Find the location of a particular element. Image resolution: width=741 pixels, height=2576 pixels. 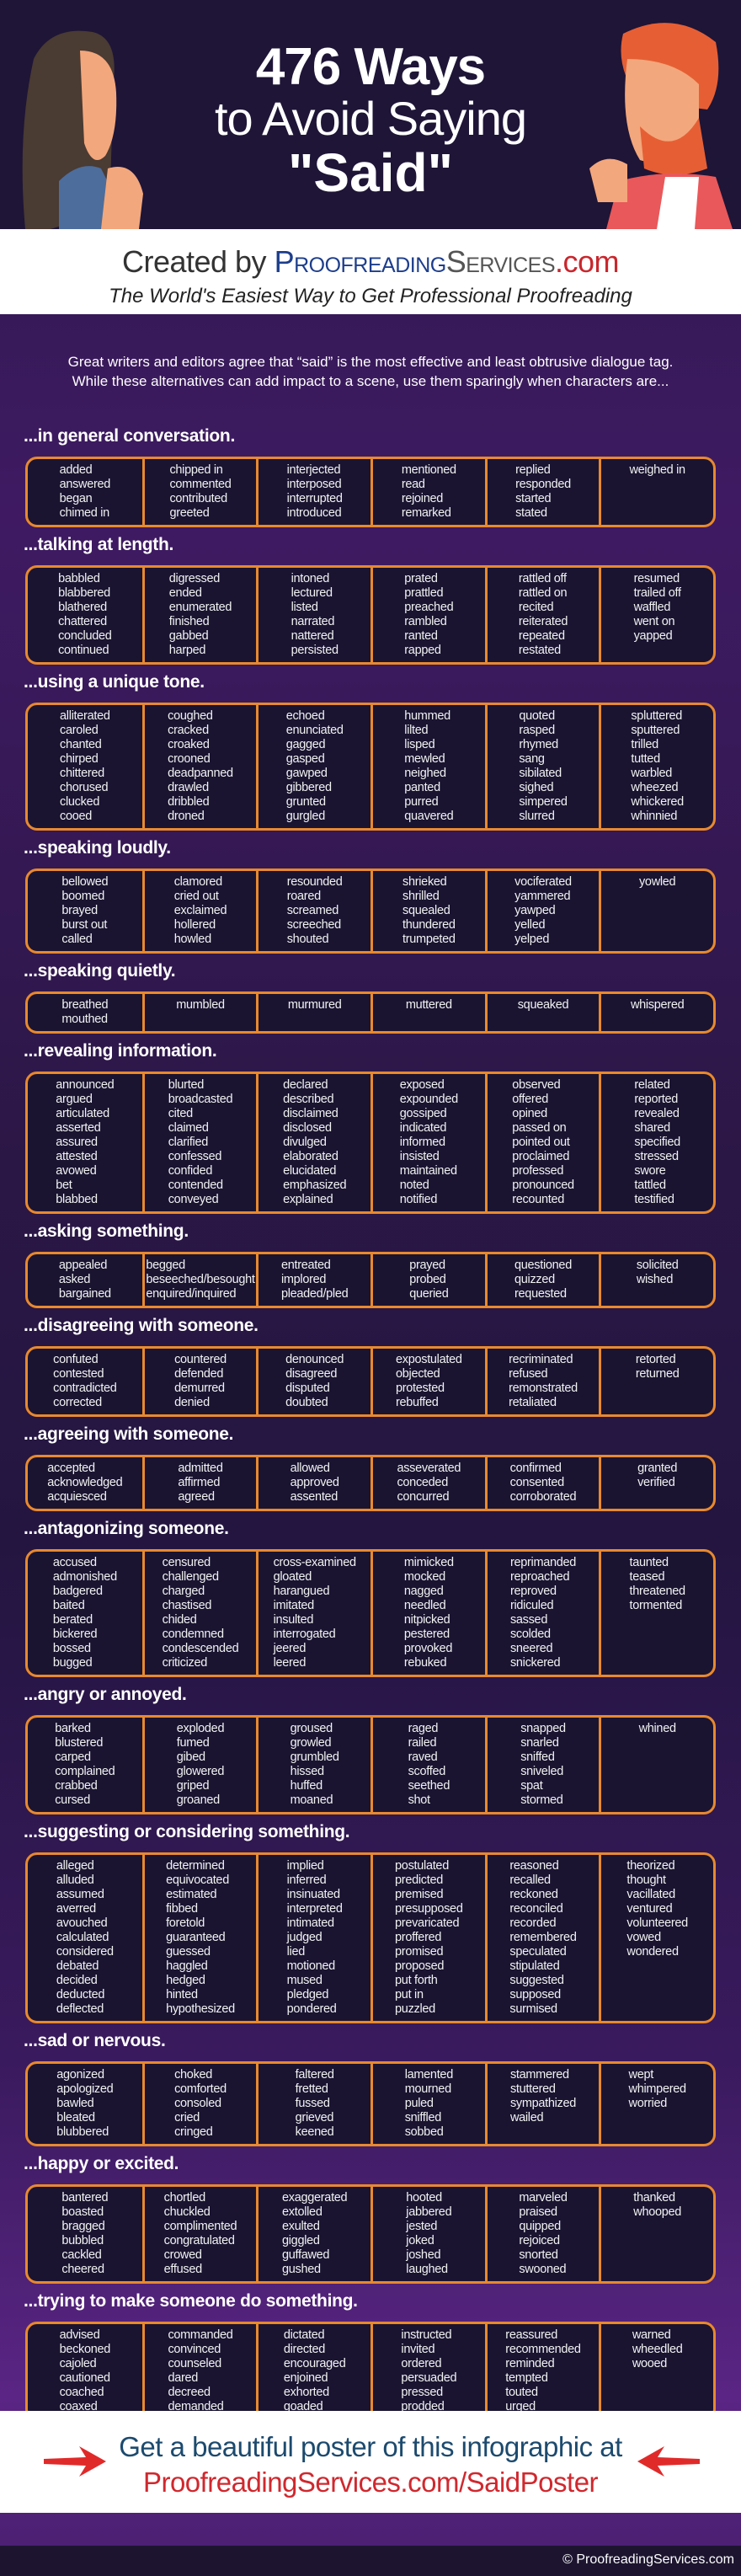

word-item: effused is located at coordinates (183, 2269).